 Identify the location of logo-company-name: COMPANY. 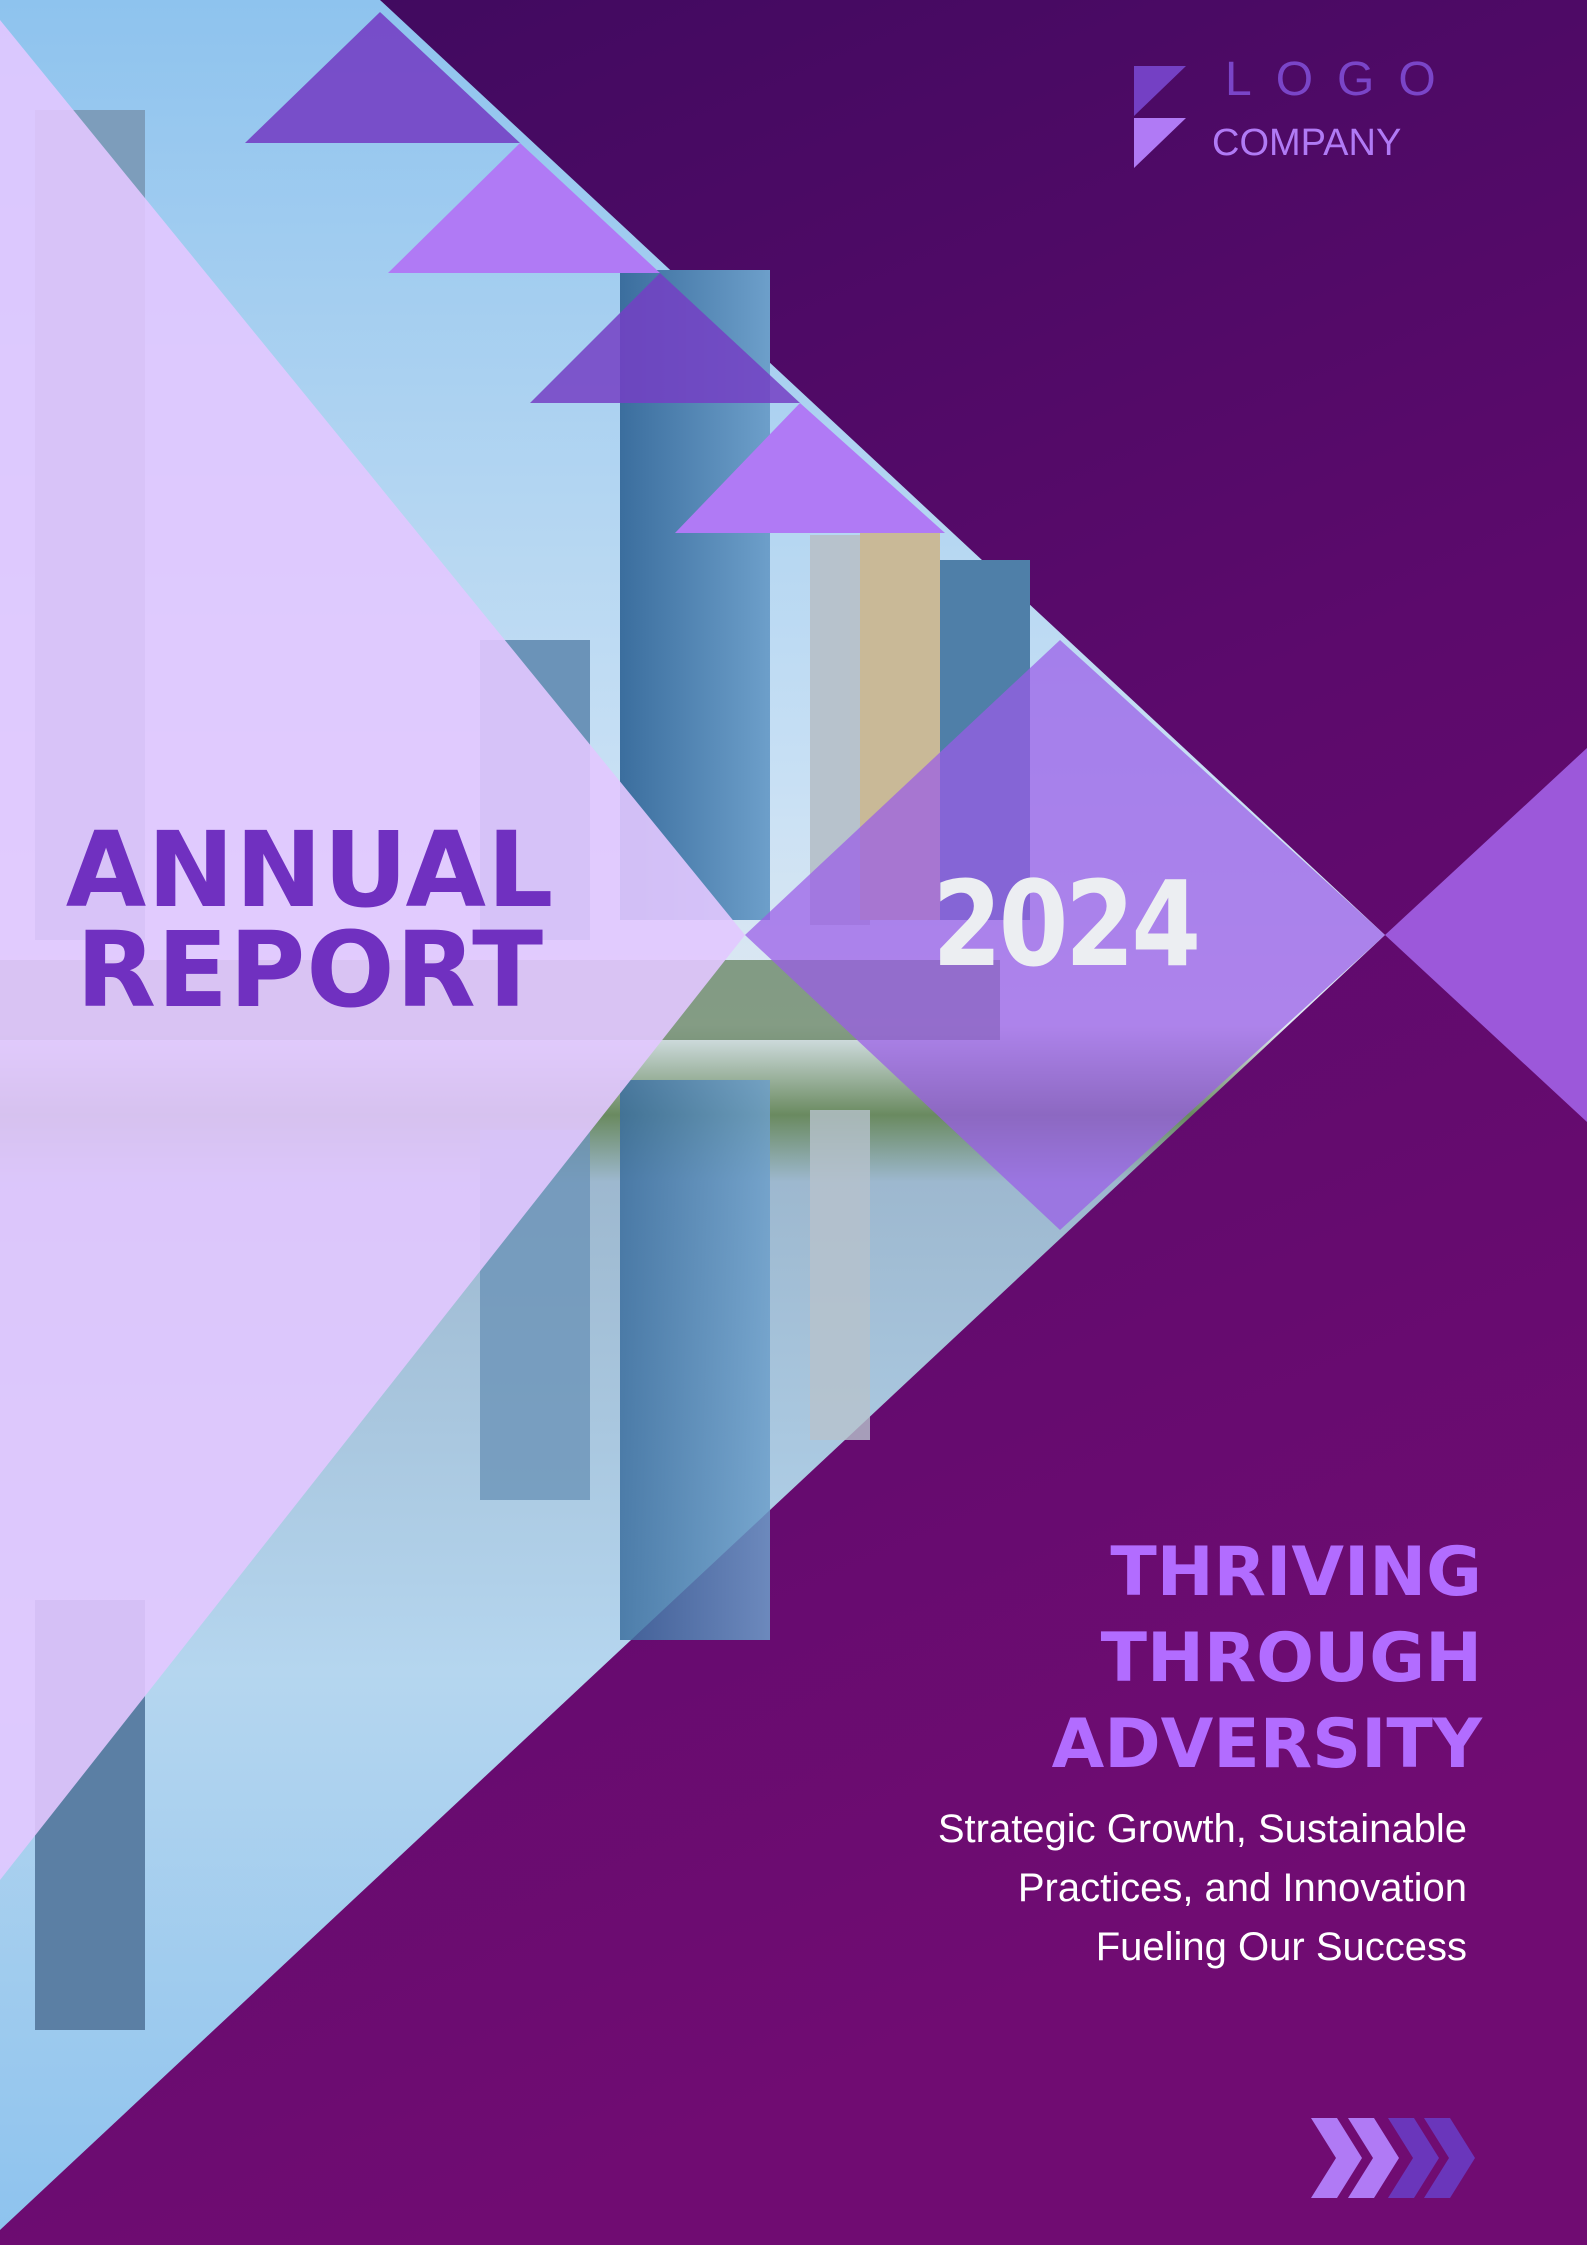
(1307, 143).